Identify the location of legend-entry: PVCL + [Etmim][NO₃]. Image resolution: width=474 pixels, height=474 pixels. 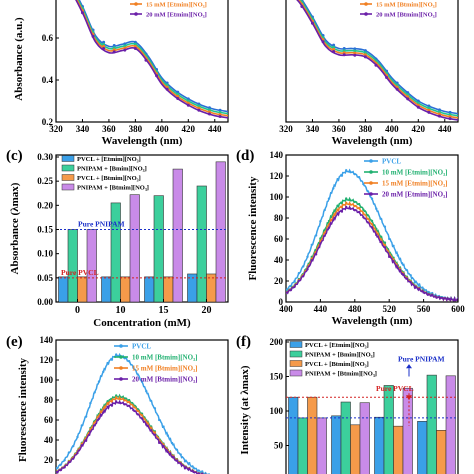
(109, 159).